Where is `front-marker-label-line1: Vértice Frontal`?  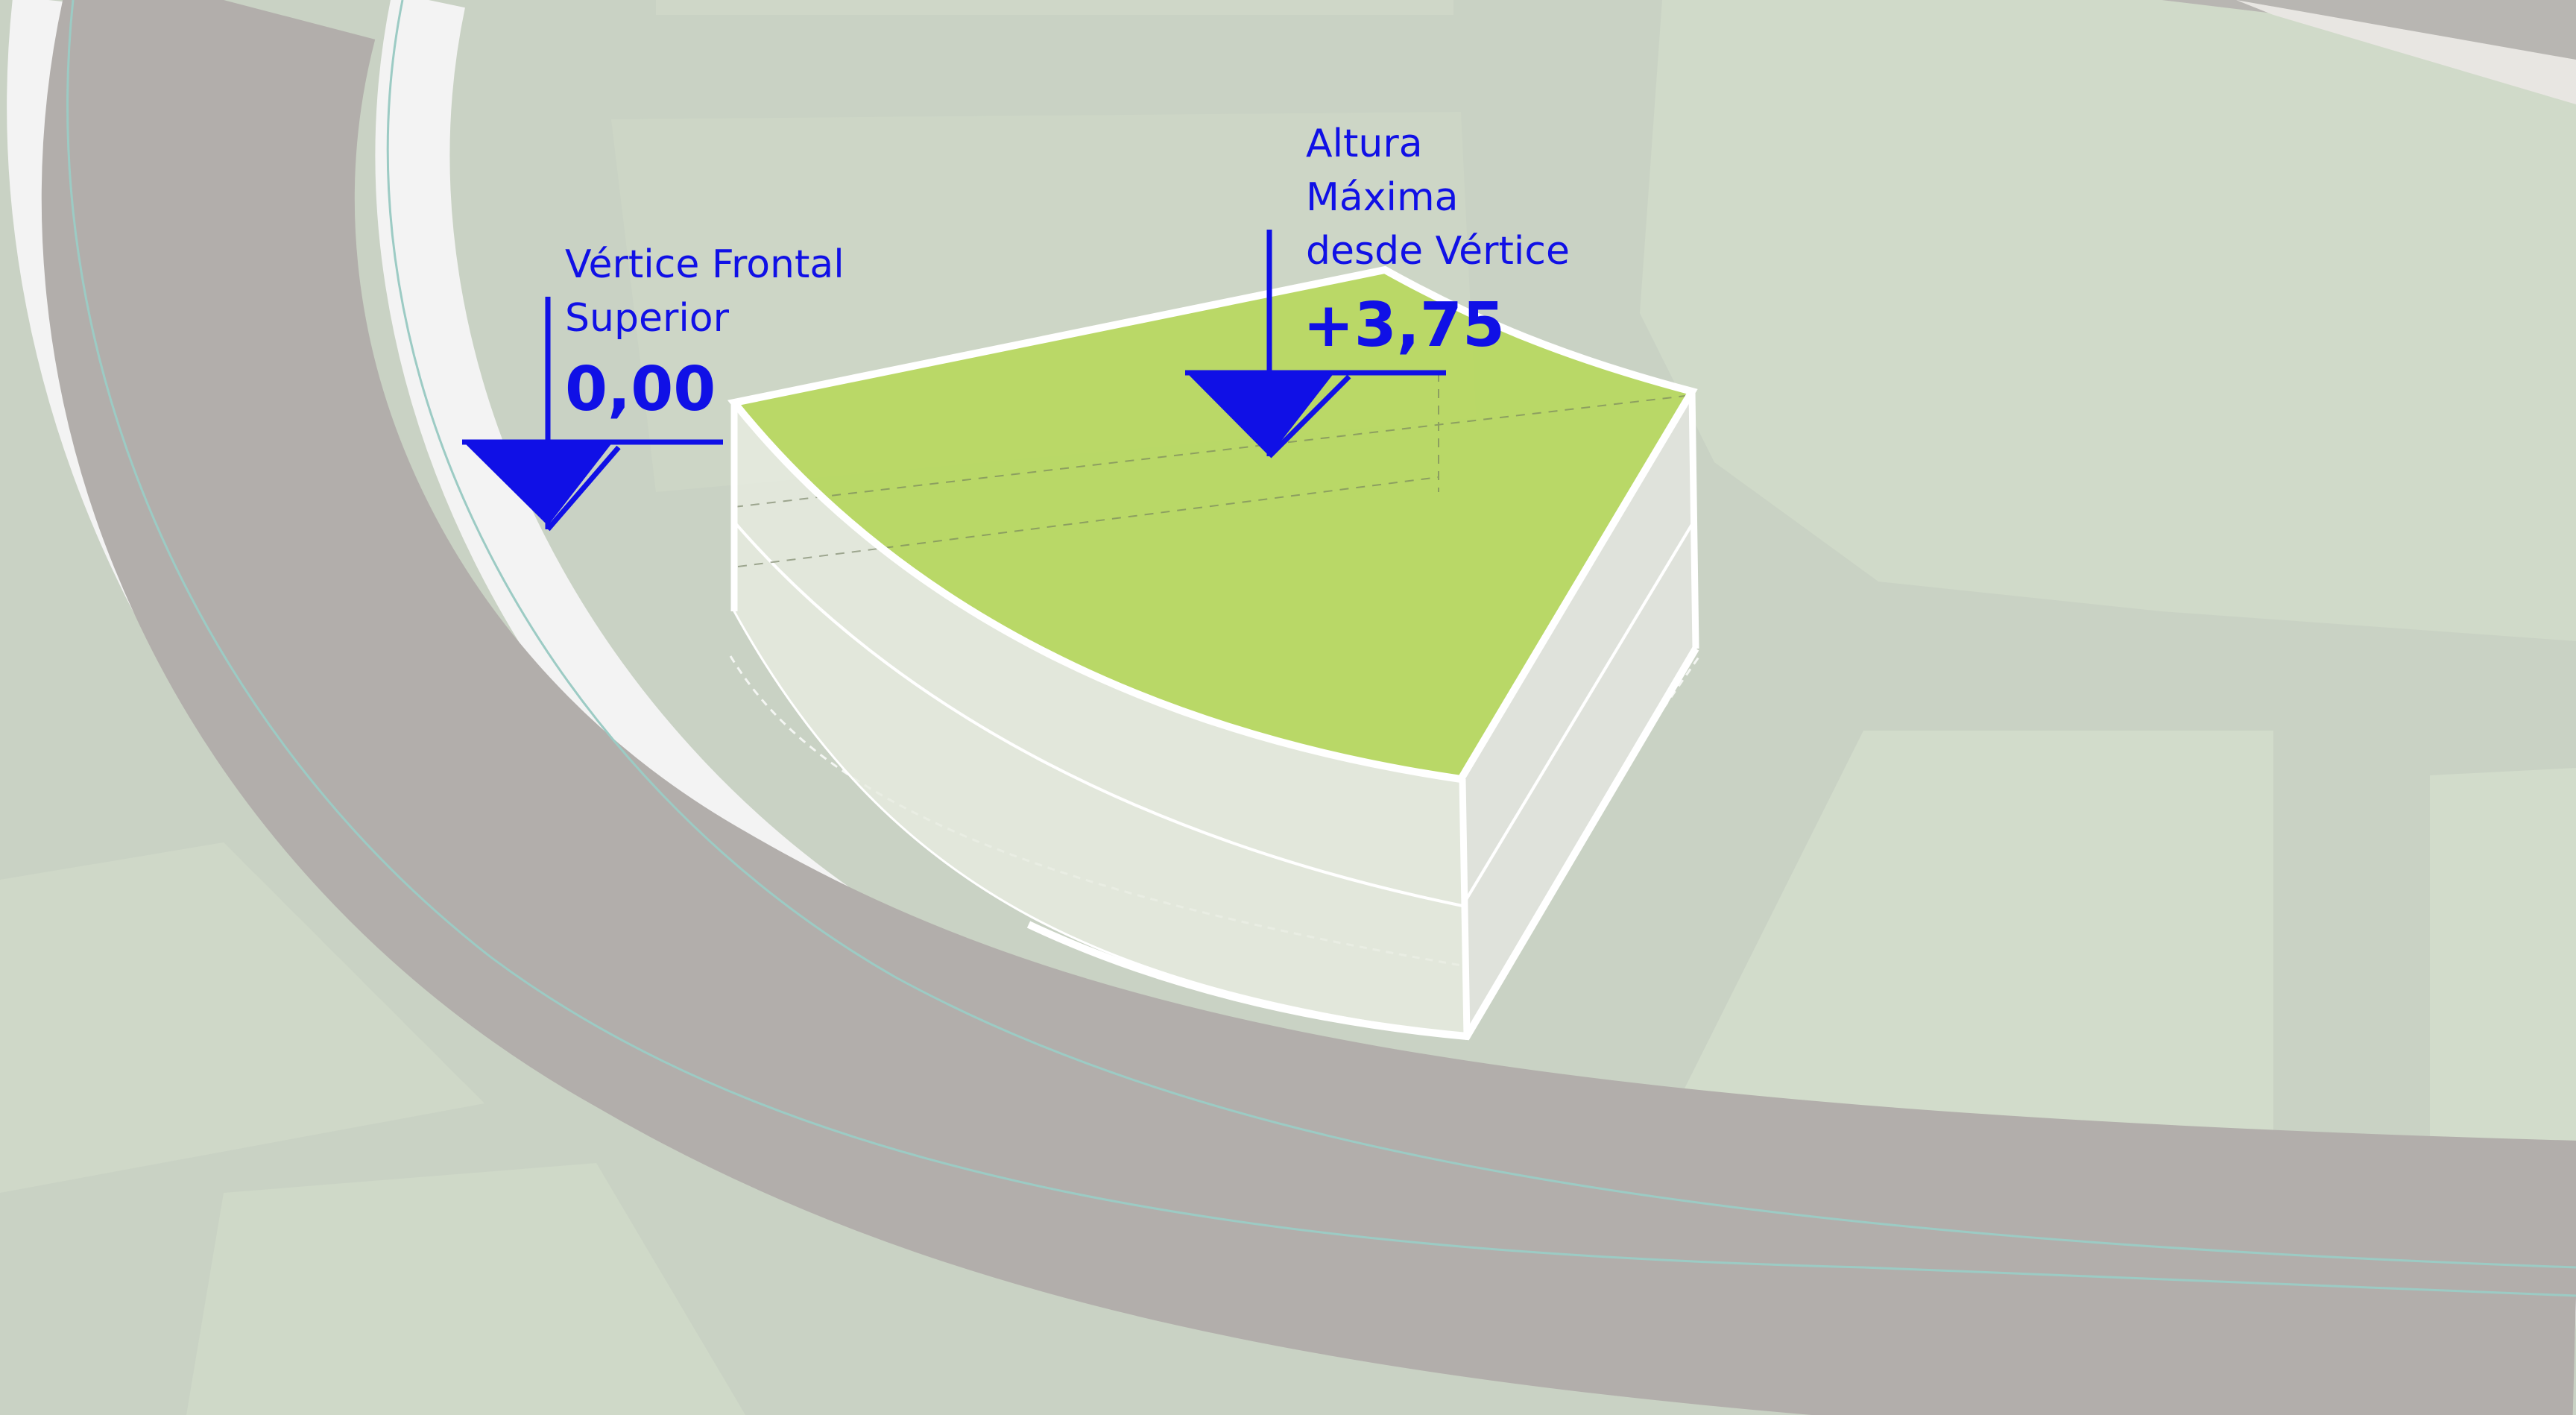 front-marker-label-line1: Vértice Frontal is located at coordinates (705, 265).